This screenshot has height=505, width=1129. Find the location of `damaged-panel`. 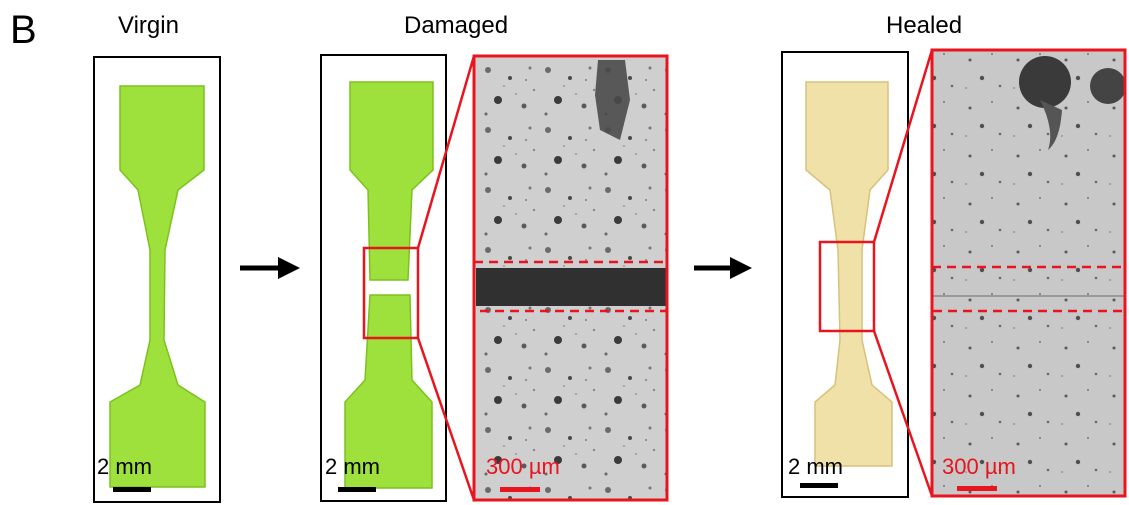

damaged-panel is located at coordinates (398, 278).